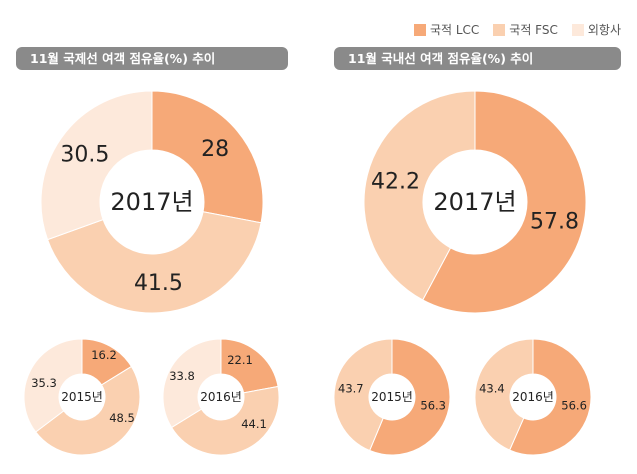 This screenshot has height=474, width=637. Describe the element at coordinates (104, 355) in the screenshot. I see `donut-value-label-0: 16.2` at that location.